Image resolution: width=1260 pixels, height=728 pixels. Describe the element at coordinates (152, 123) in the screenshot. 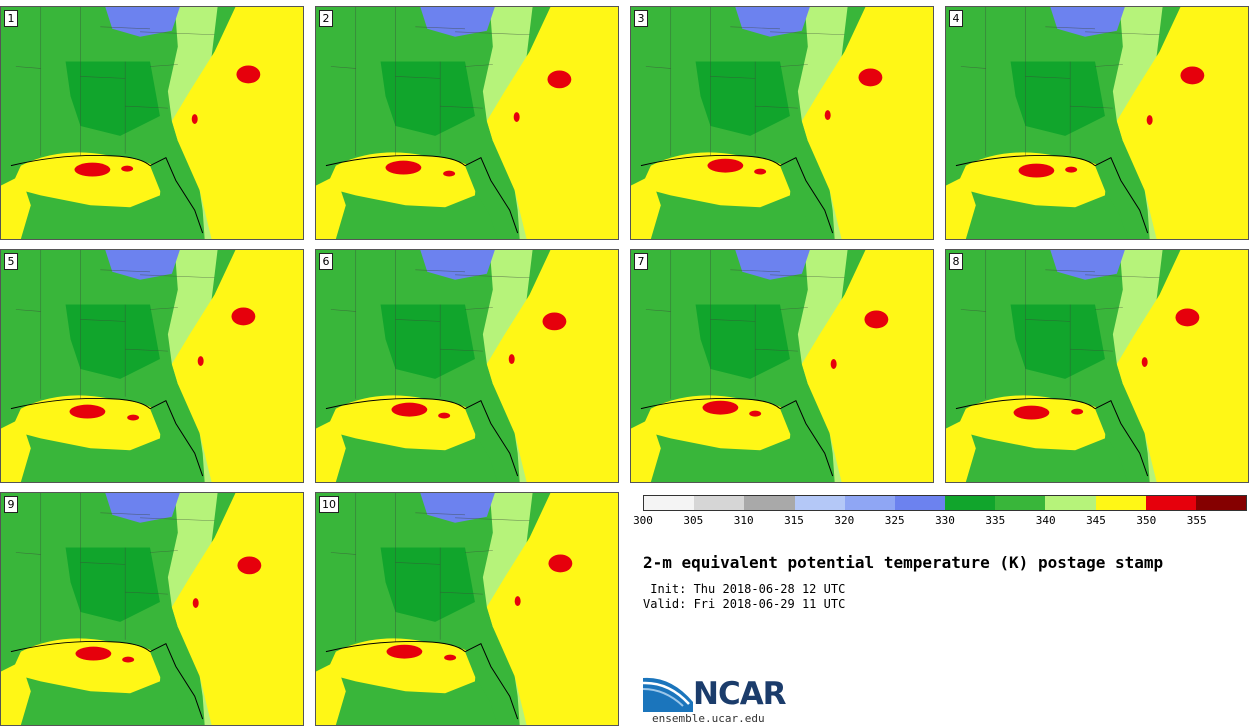

I see `stamp-panel-1: 1` at that location.